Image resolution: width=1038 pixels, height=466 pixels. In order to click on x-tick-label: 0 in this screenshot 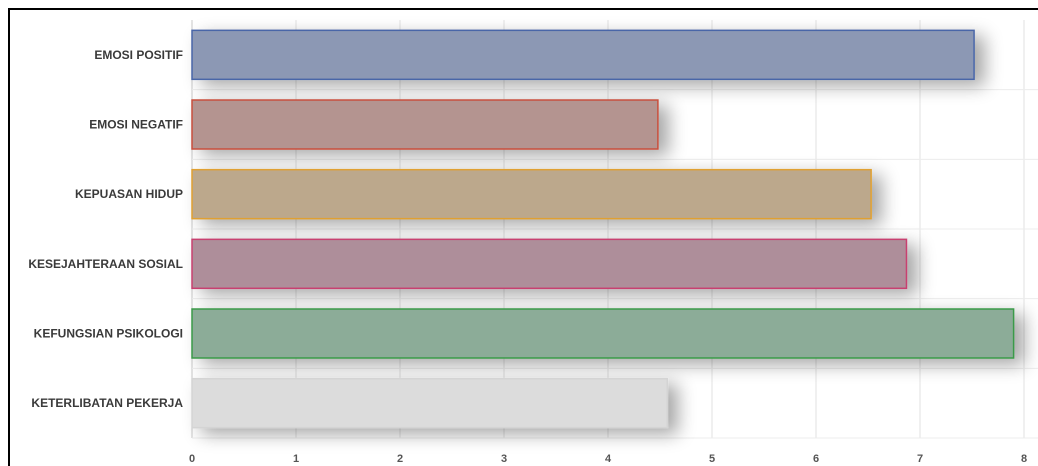, I will do `click(192, 459)`.